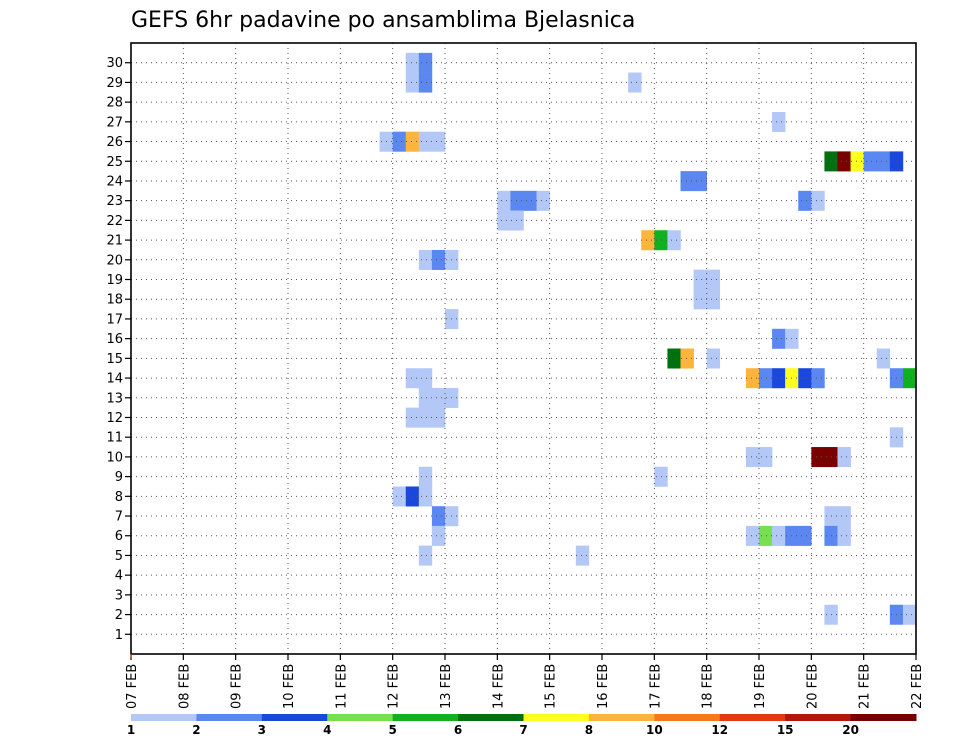 The height and width of the screenshot is (742, 960). Describe the element at coordinates (523, 730) in the screenshot. I see `colorbar-label: 7` at that location.